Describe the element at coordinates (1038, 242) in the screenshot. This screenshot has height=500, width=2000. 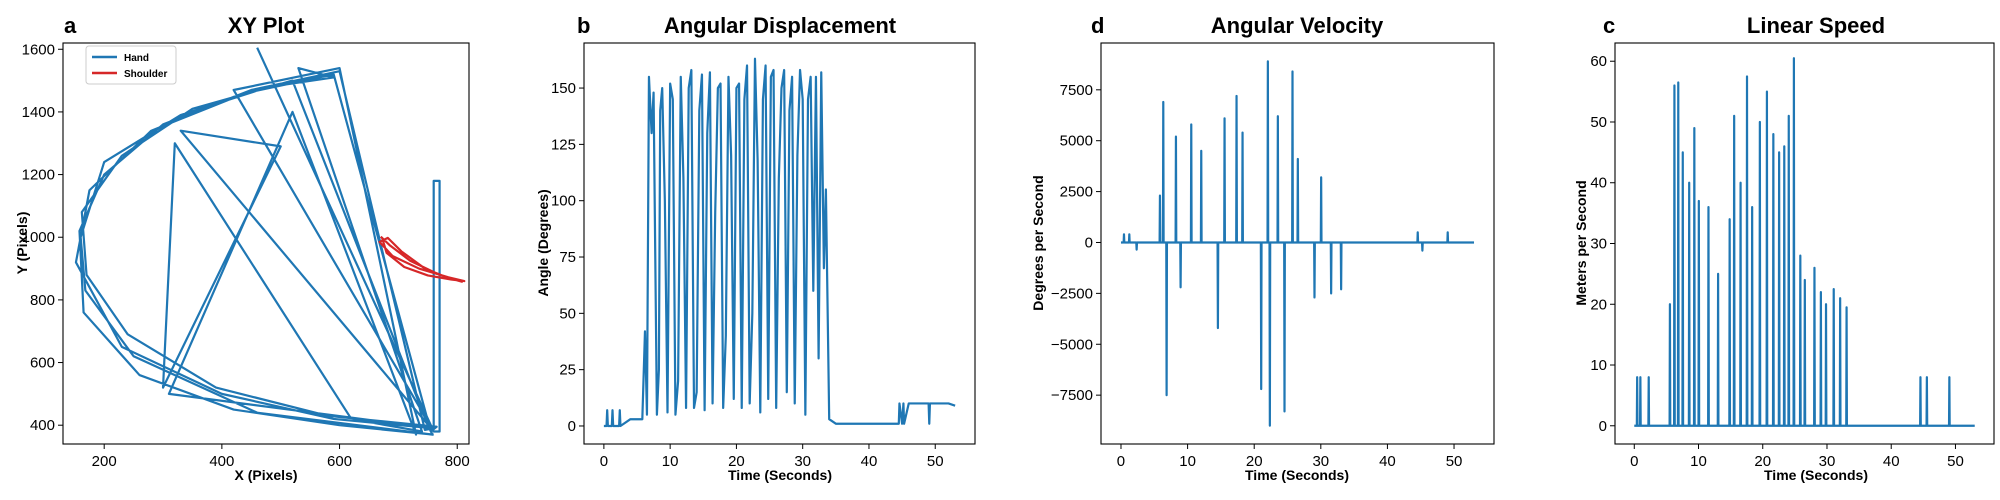
I see `y-axis-label: Degrees per Second` at that location.